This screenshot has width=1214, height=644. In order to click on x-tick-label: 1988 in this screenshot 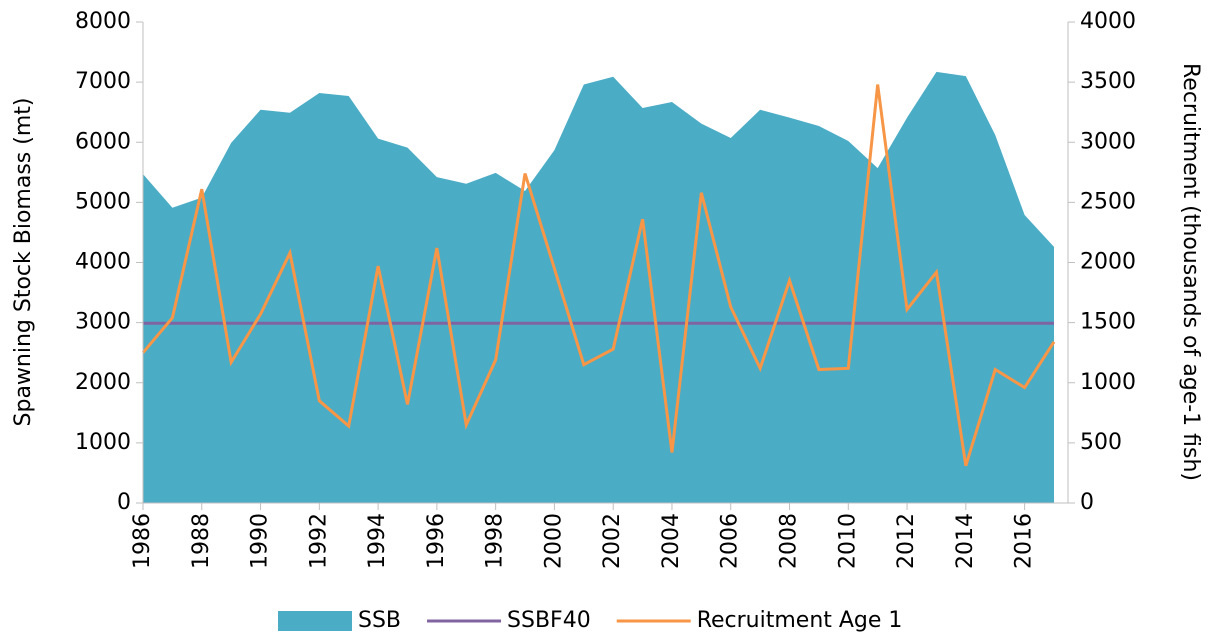, I will do `click(201, 541)`.